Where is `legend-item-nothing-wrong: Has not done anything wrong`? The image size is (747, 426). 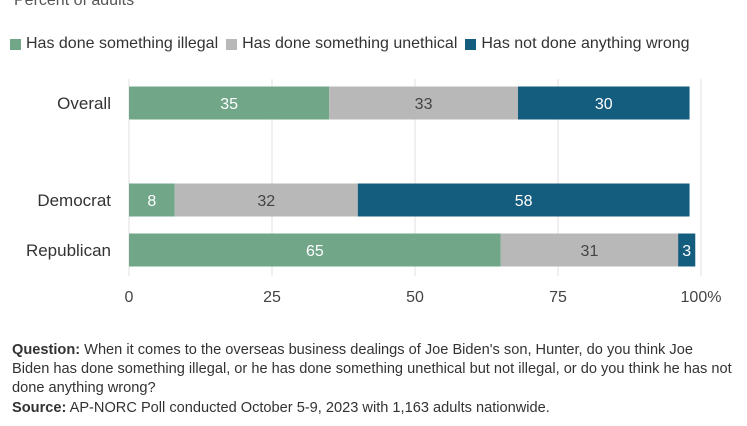
legend-item-nothing-wrong: Has not done anything wrong is located at coordinates (577, 44).